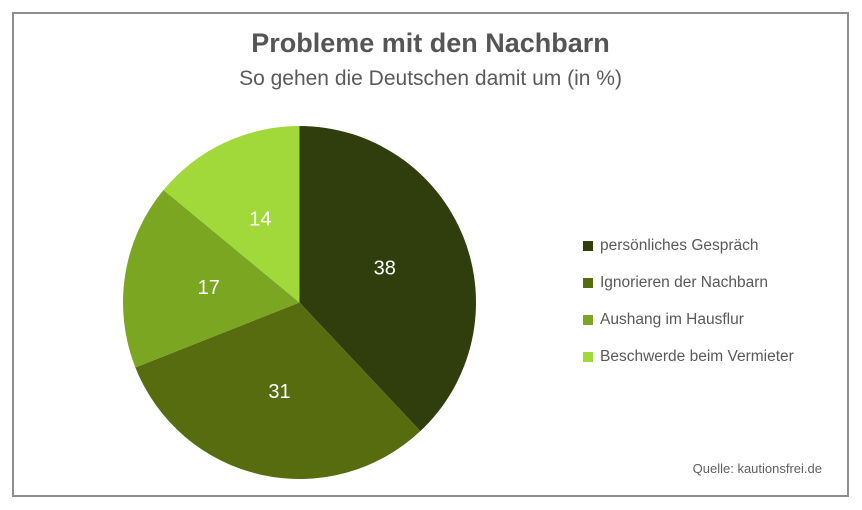 The height and width of the screenshot is (510, 862). I want to click on legend-label: persönliches Gespräch, so click(679, 245).